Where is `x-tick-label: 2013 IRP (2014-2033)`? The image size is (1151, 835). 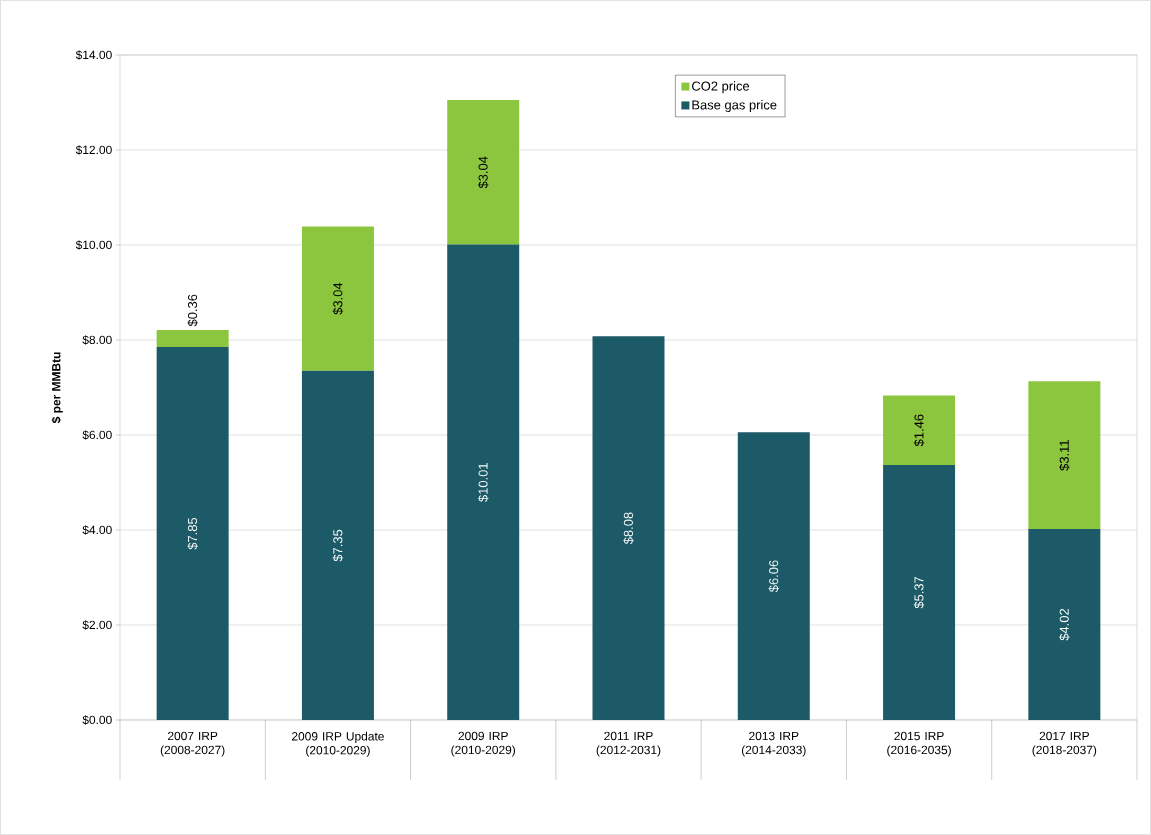 x-tick-label: 2013 IRP (2014-2033) is located at coordinates (773, 744).